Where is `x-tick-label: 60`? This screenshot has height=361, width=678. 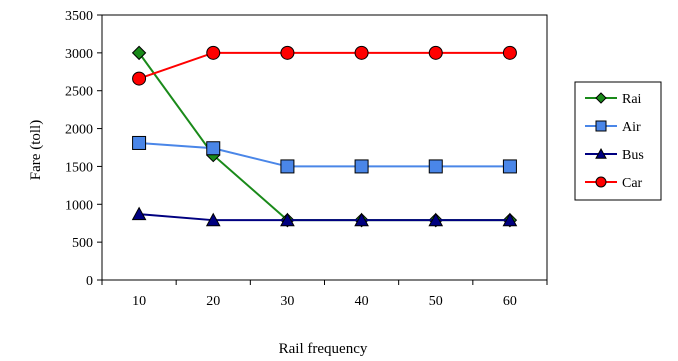
x-tick-label: 60 is located at coordinates (510, 301).